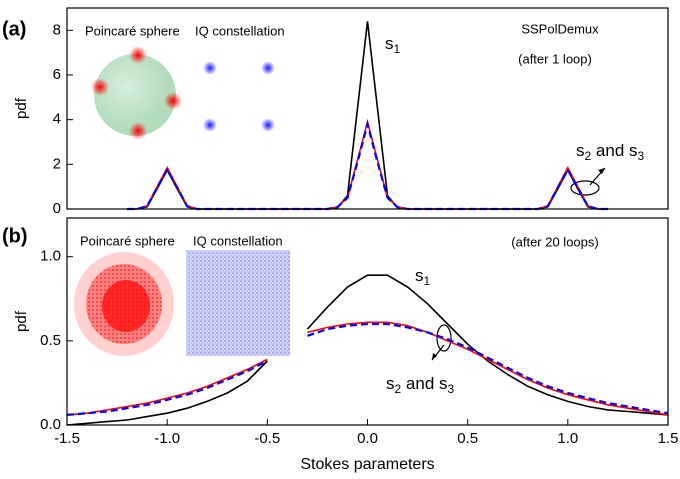  I want to click on y-tick-label: 0.5, so click(50, 340).